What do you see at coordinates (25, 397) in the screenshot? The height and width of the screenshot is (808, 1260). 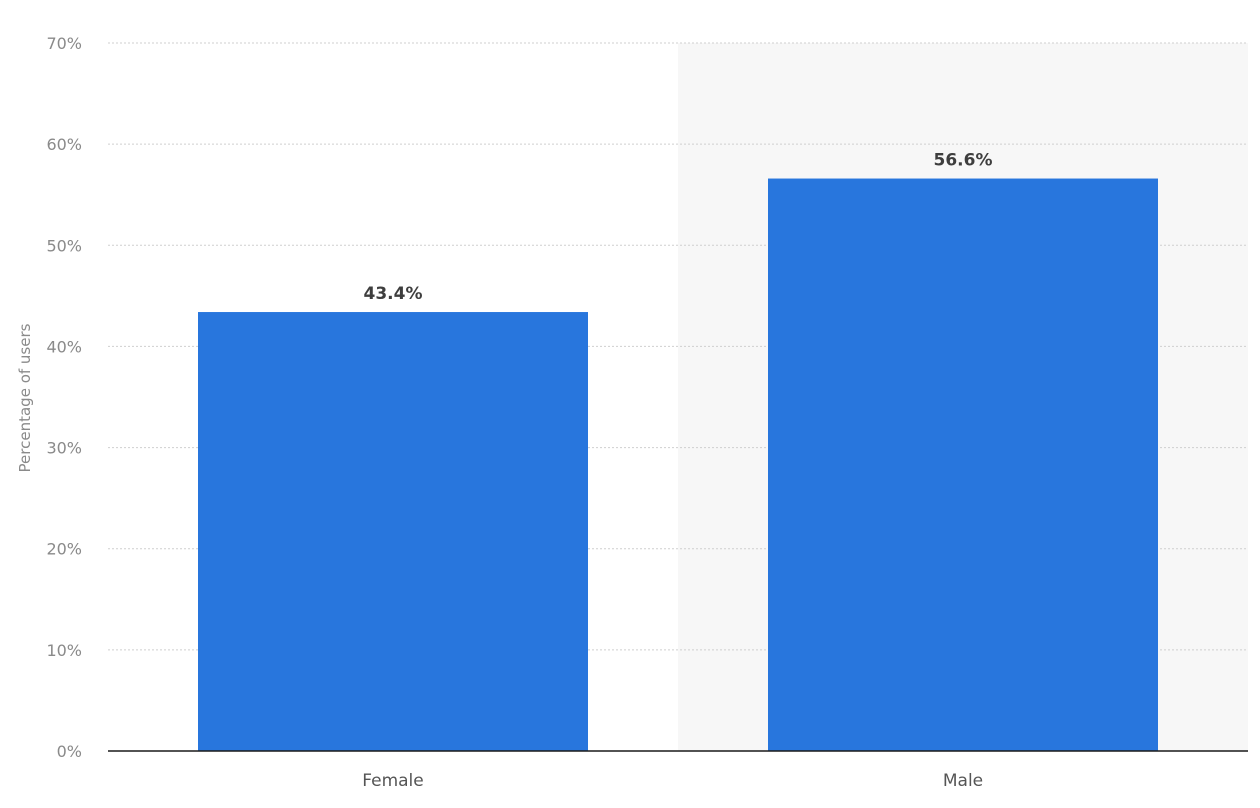 I see `y-axis-title: Percentage of users` at bounding box center [25, 397].